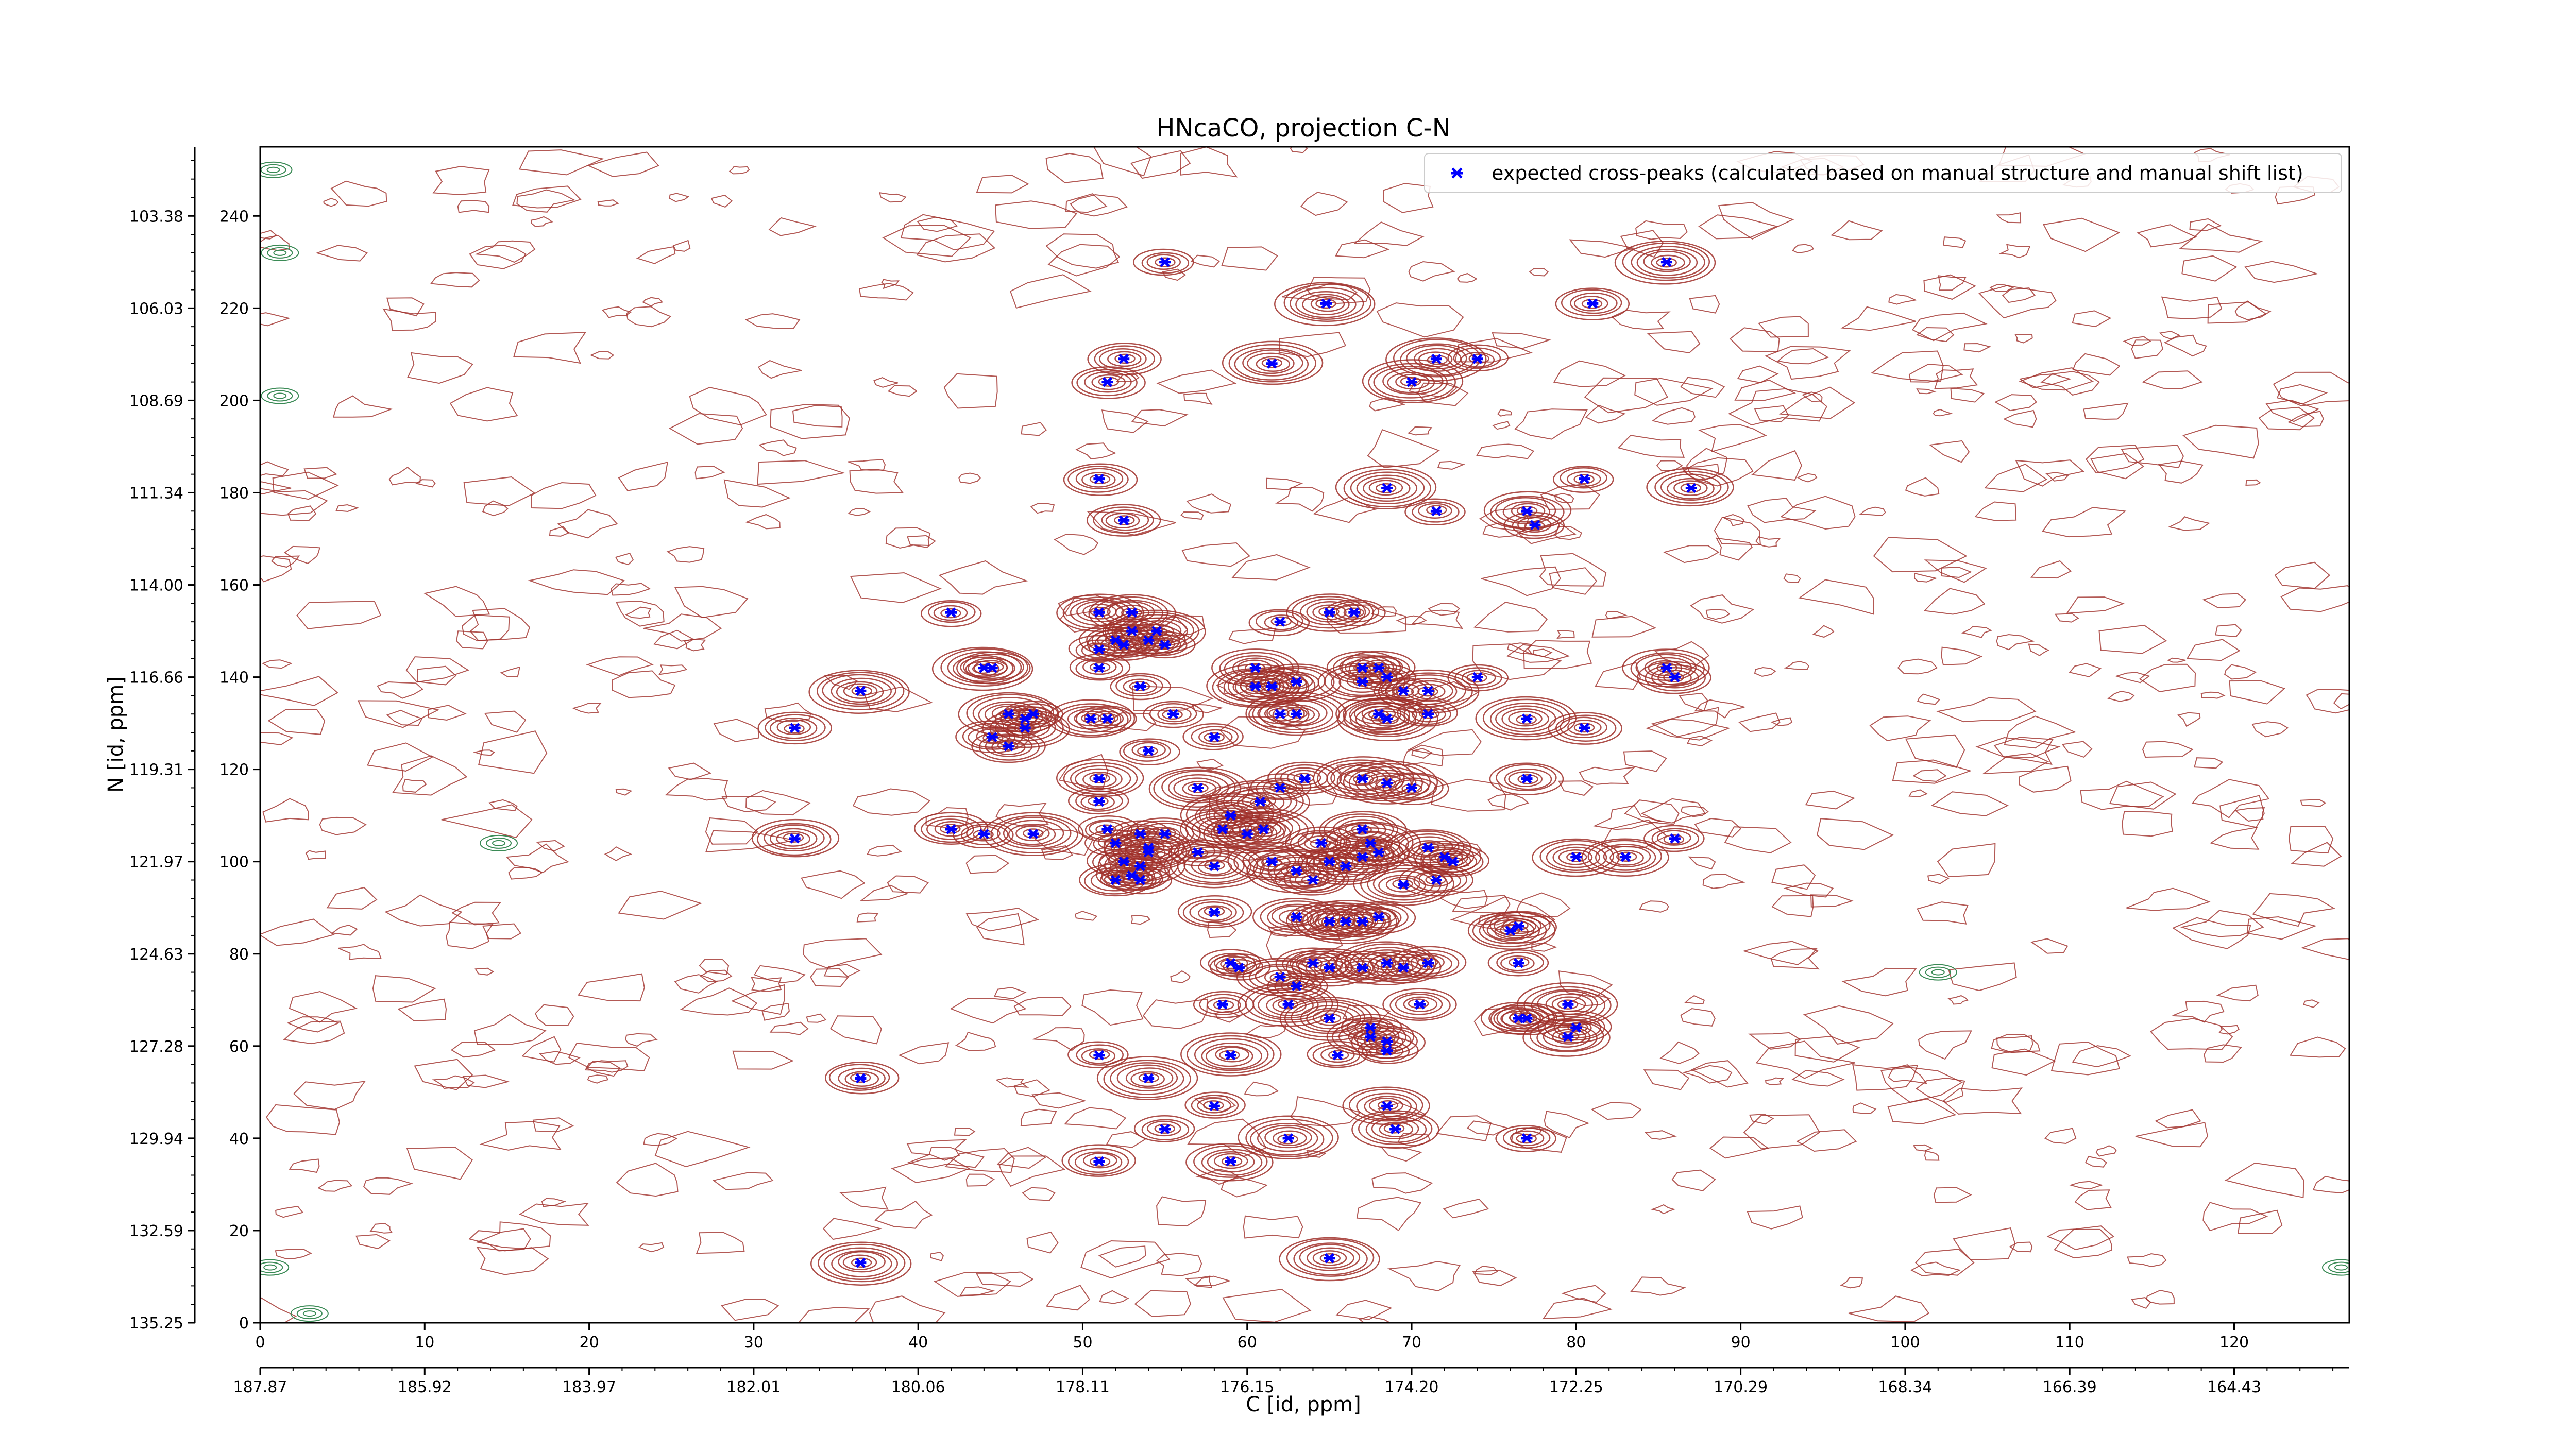 The width and height of the screenshot is (2576, 1451). Describe the element at coordinates (589, 1387) in the screenshot. I see `x-ppm-tick-label: 183.97` at that location.